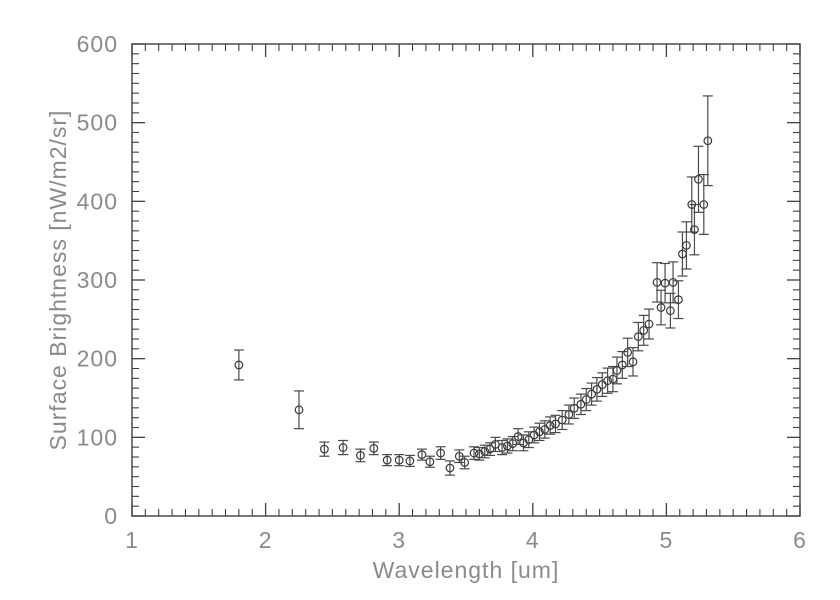  What do you see at coordinates (97, 44) in the screenshot?
I see `y-tick-label: 600` at bounding box center [97, 44].